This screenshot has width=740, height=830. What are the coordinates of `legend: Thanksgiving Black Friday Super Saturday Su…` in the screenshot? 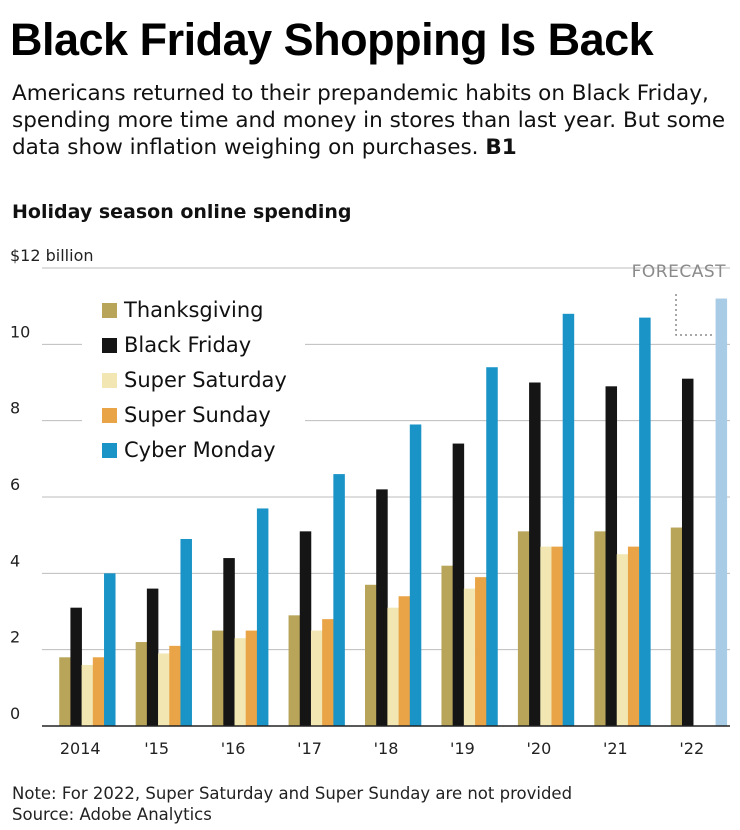 It's located at (193, 385).